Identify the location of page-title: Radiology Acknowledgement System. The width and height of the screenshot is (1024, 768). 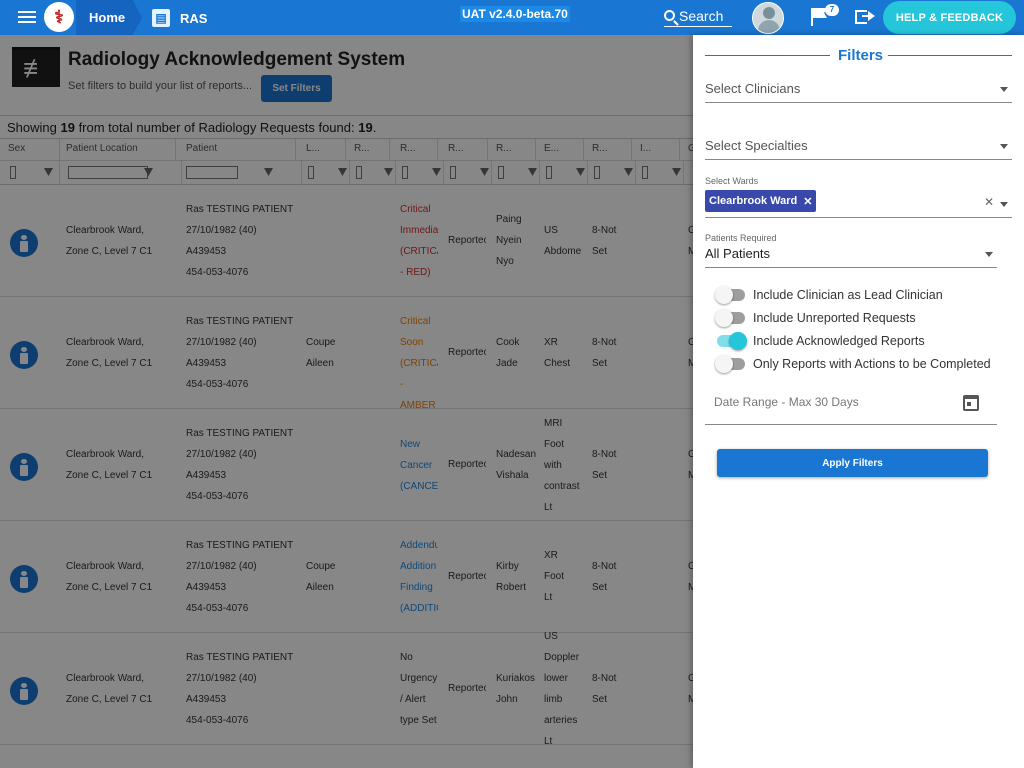
(237, 59).